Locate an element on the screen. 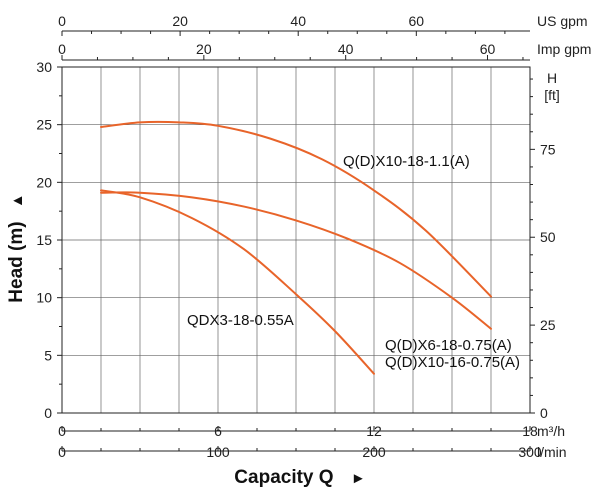 The height and width of the screenshot is (495, 600). y-tick-label: 10 is located at coordinates (44, 298).